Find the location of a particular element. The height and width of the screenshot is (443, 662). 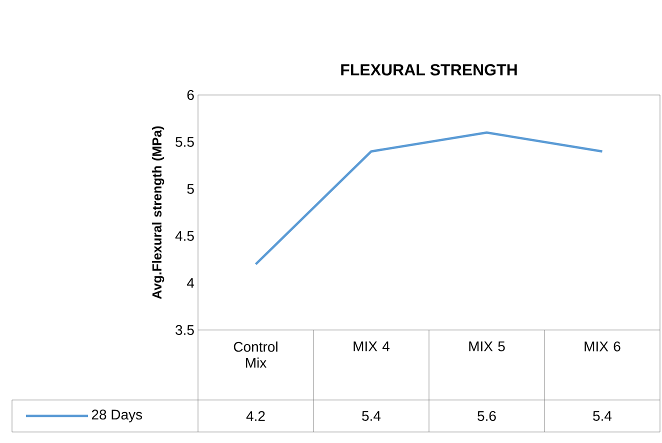

y-axis-title: Avg.Flexural strength (MPa) is located at coordinates (158, 212).